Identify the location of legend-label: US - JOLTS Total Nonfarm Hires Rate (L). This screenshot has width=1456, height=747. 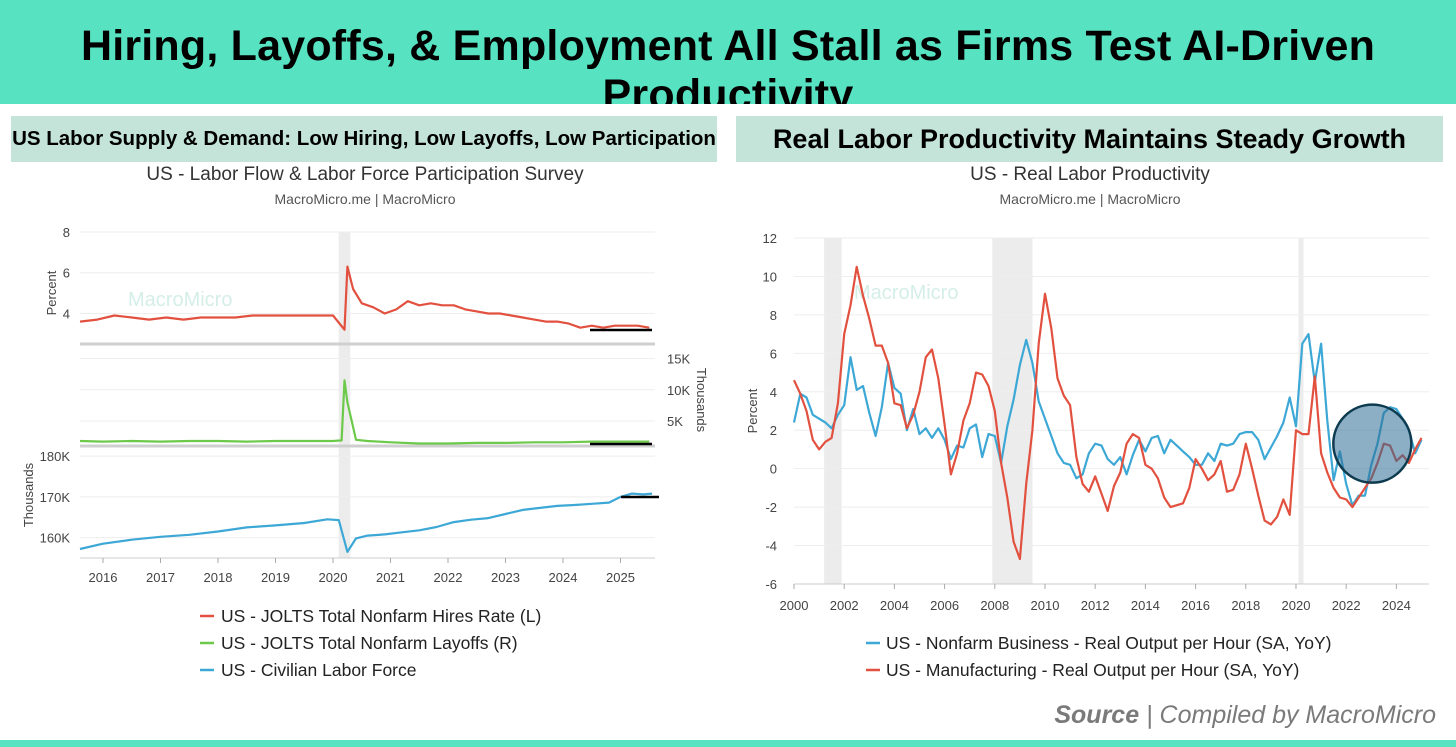
(381, 616).